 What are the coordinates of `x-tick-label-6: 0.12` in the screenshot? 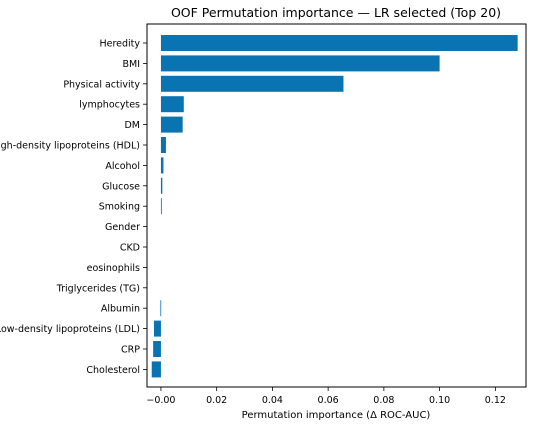 It's located at (495, 400).